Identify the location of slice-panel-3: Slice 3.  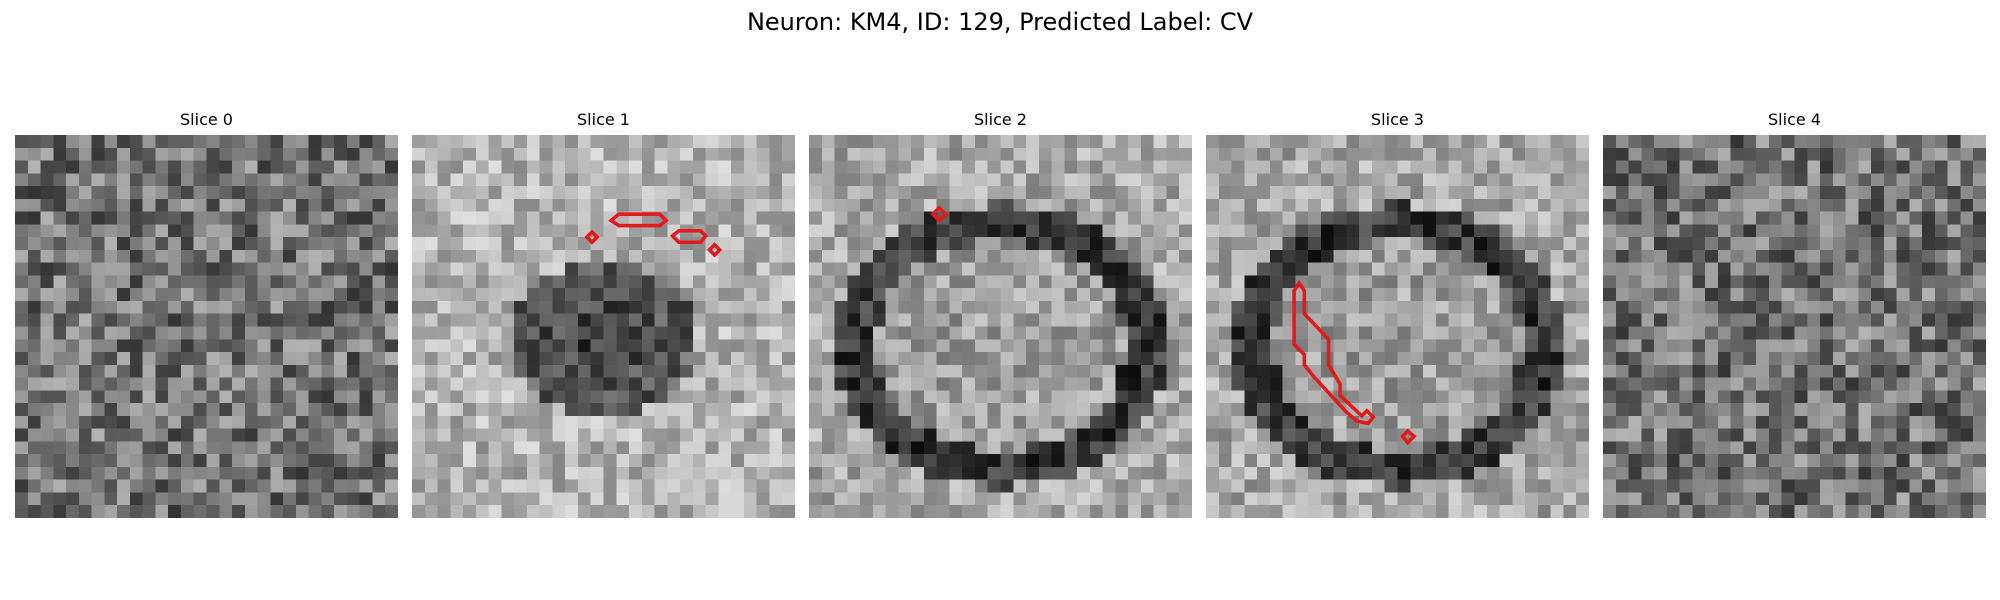
(1397, 314).